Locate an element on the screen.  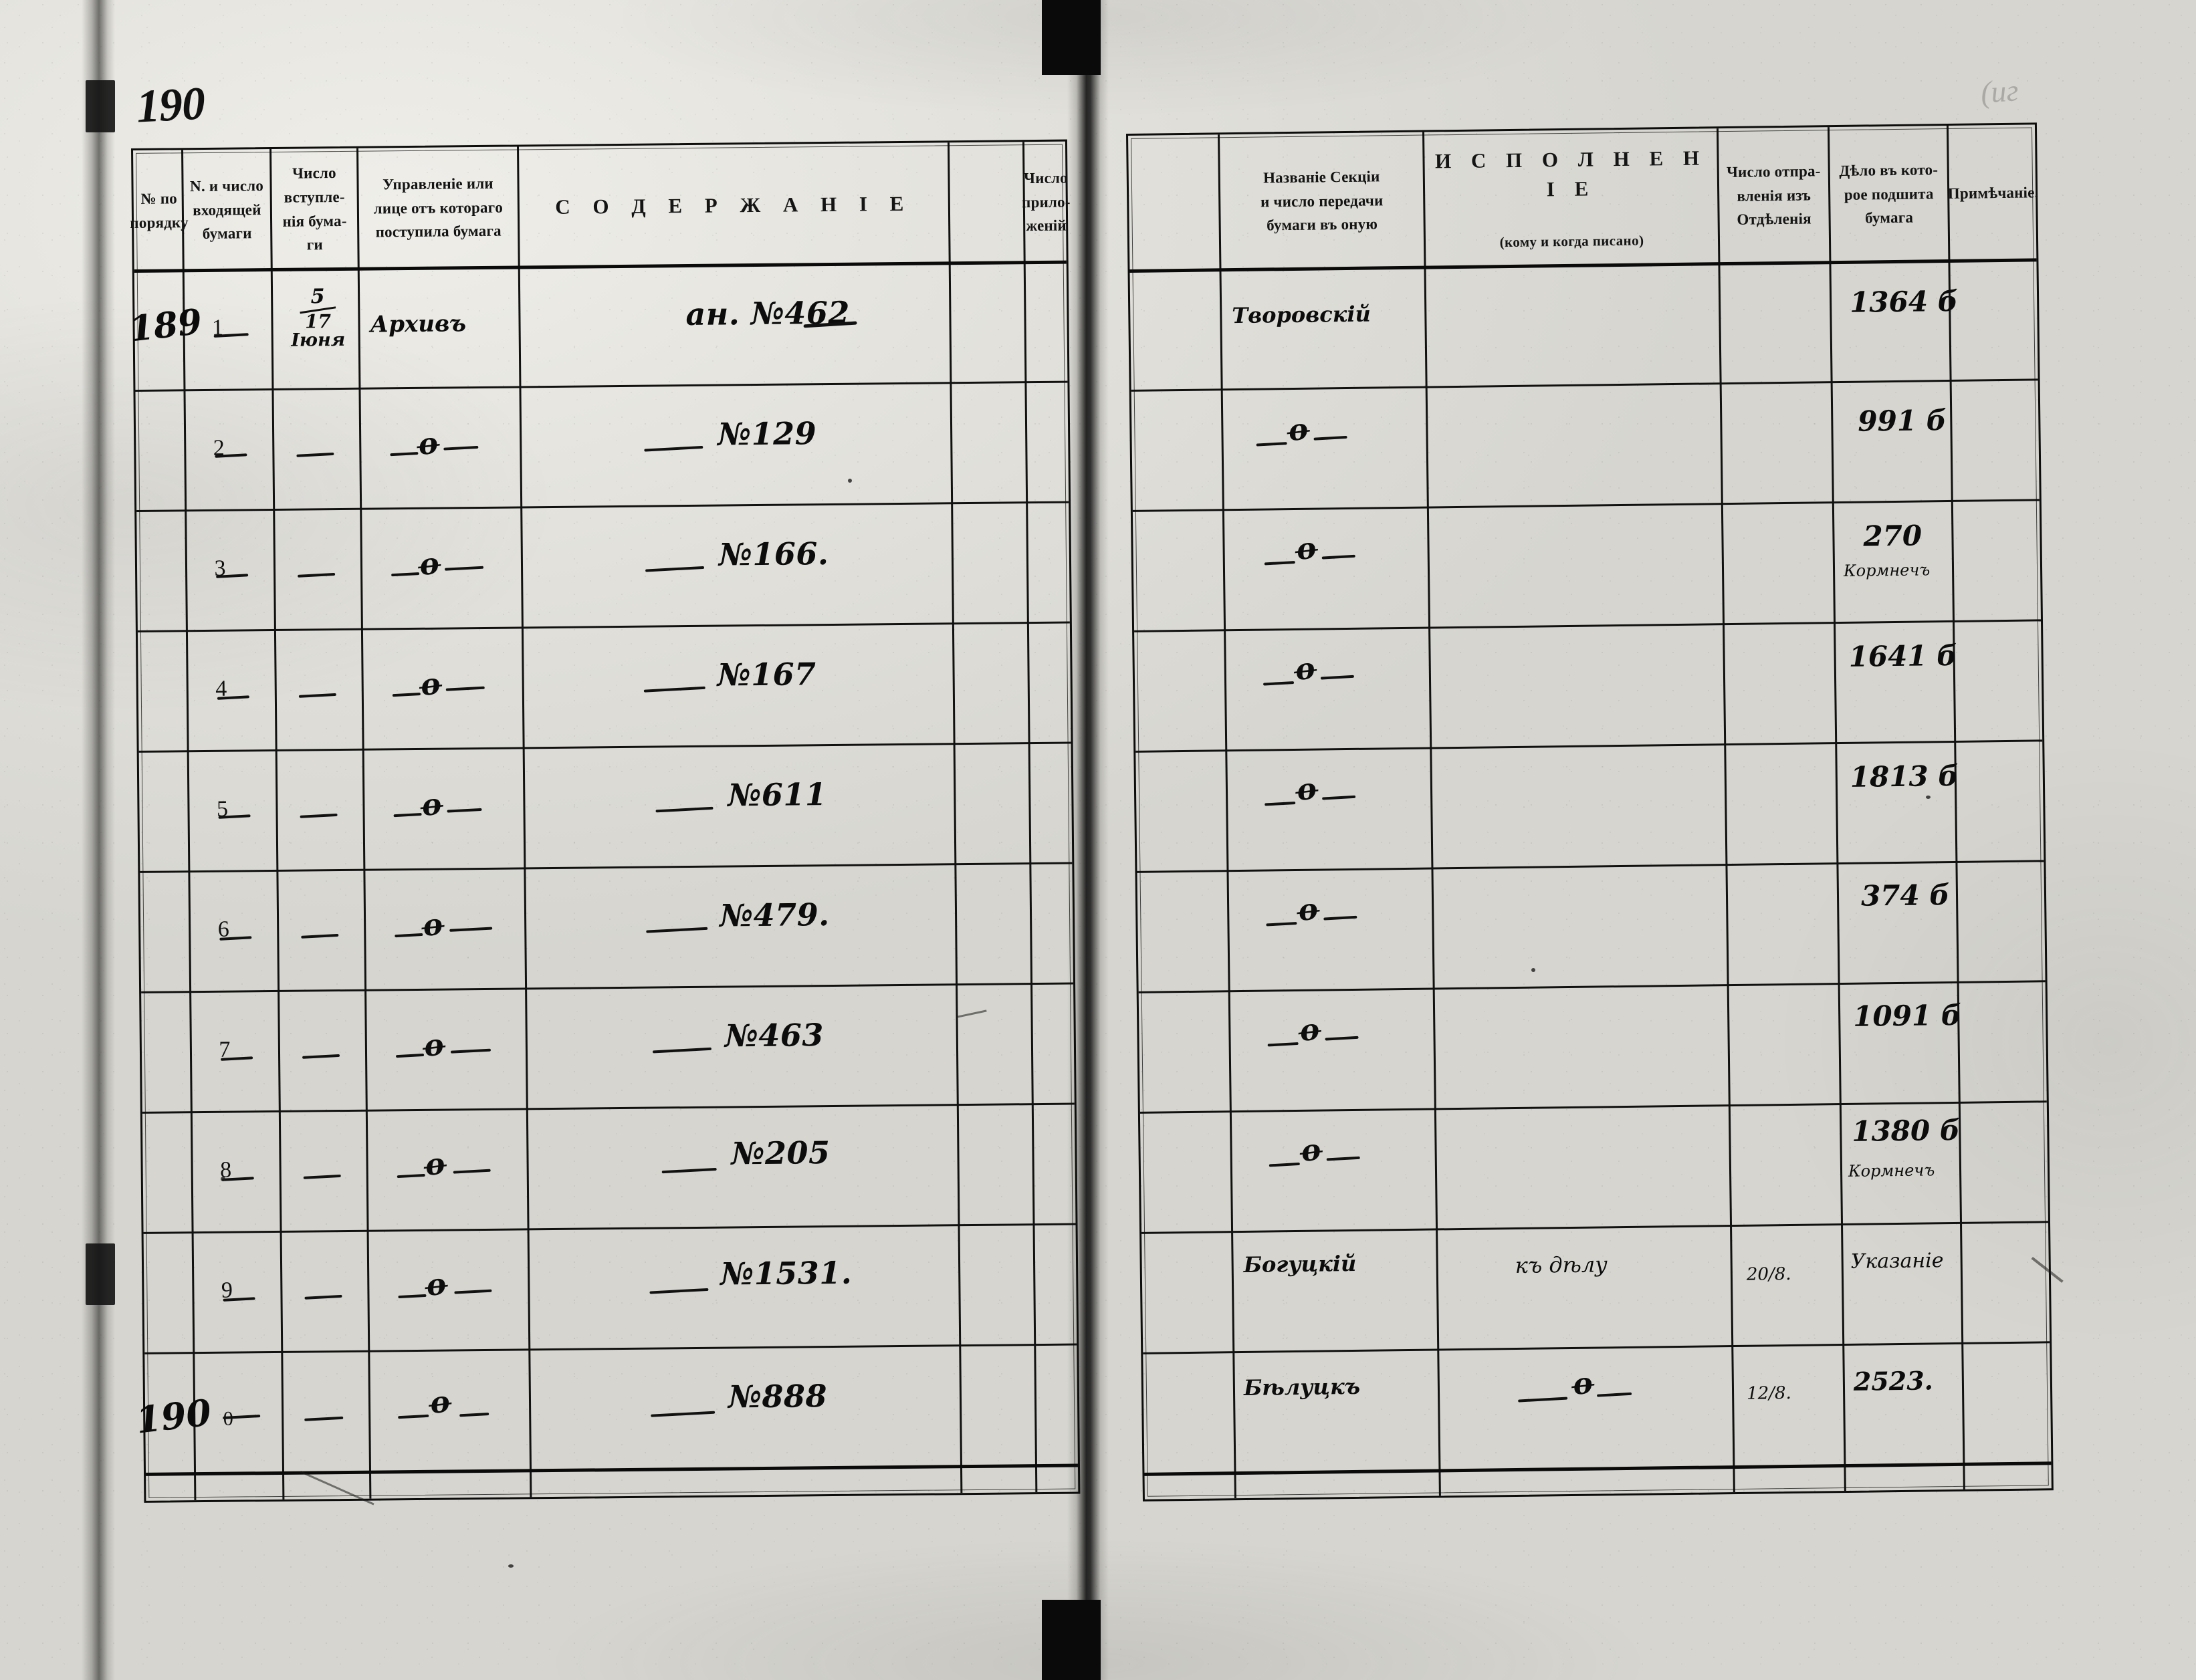
row-4-contents: №167 is located at coordinates (766, 674).